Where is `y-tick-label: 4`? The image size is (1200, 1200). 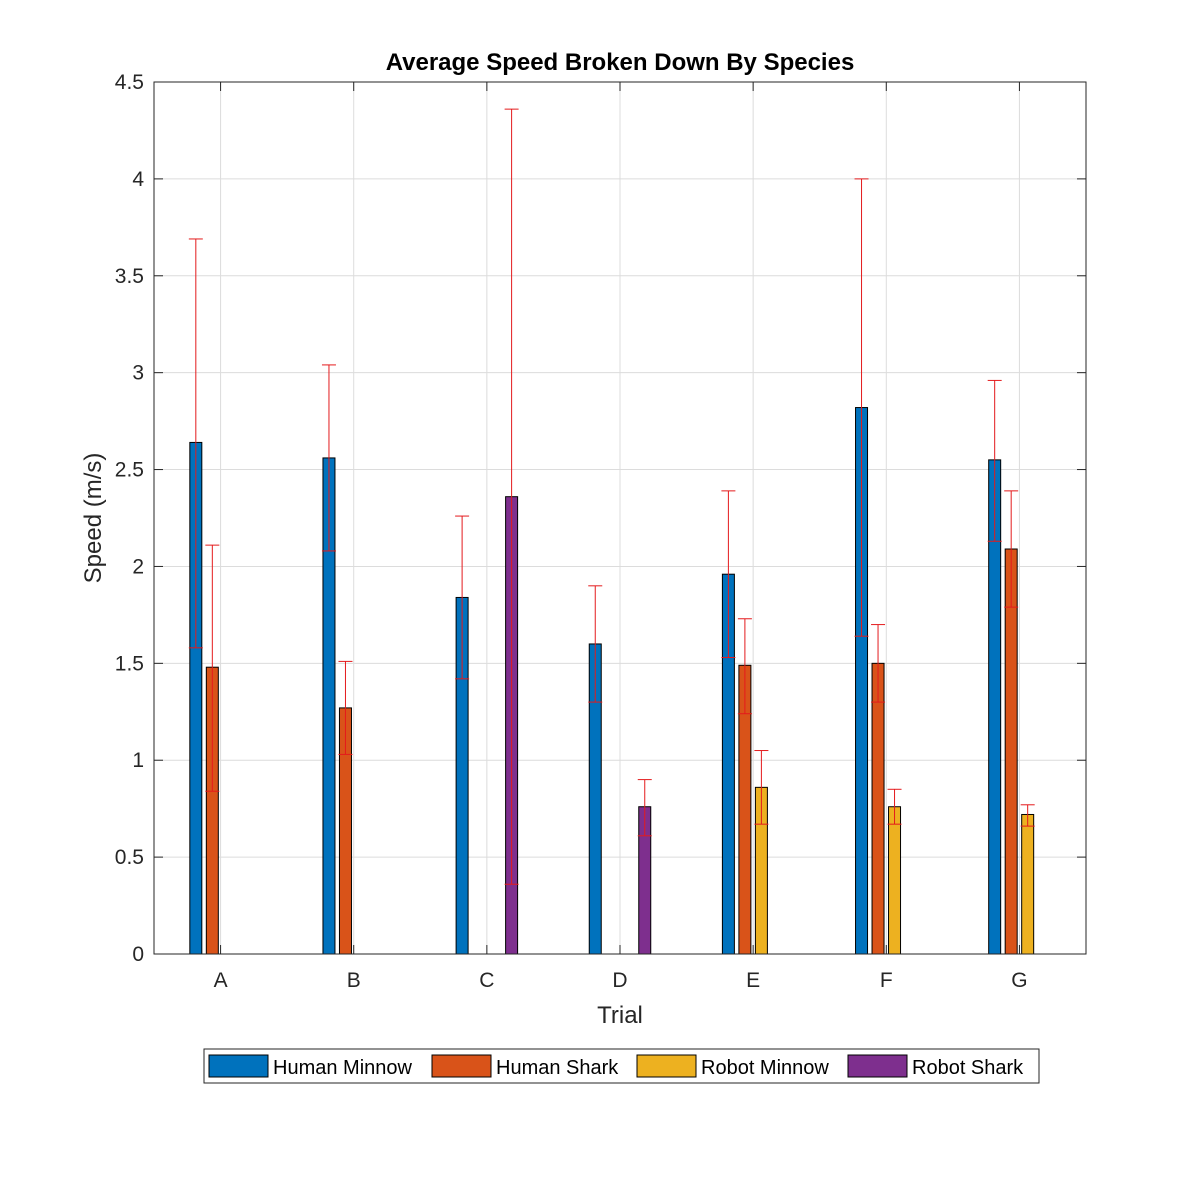 y-tick-label: 4 is located at coordinates (138, 179).